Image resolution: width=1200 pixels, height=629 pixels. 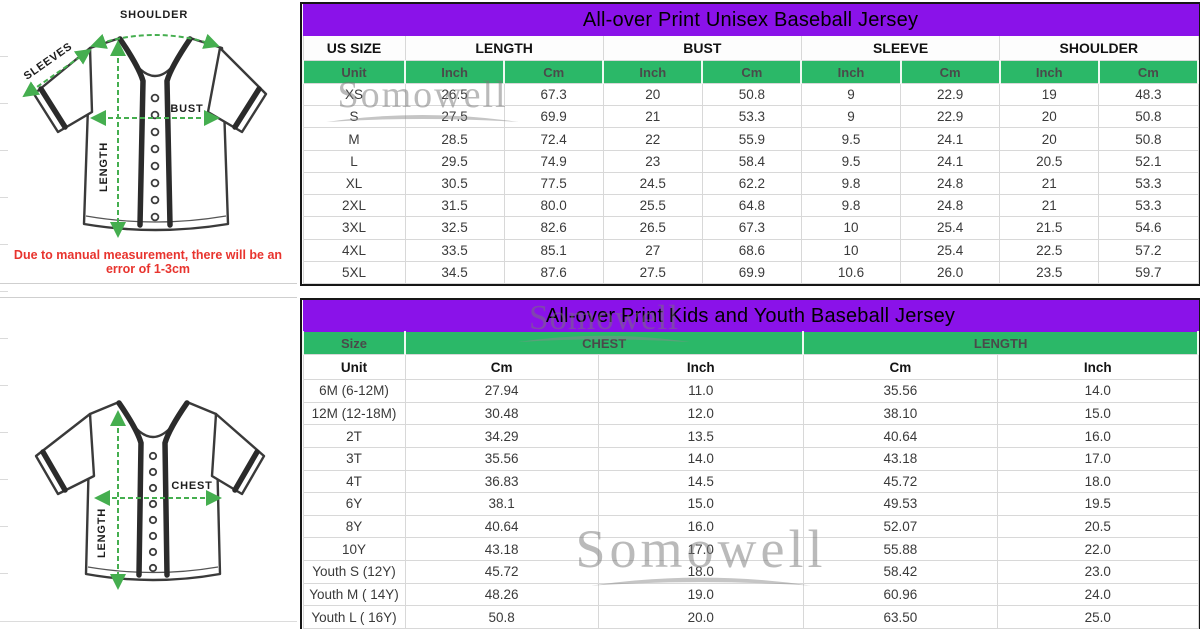 I want to click on size-cell: 5XL, so click(x=354, y=272).